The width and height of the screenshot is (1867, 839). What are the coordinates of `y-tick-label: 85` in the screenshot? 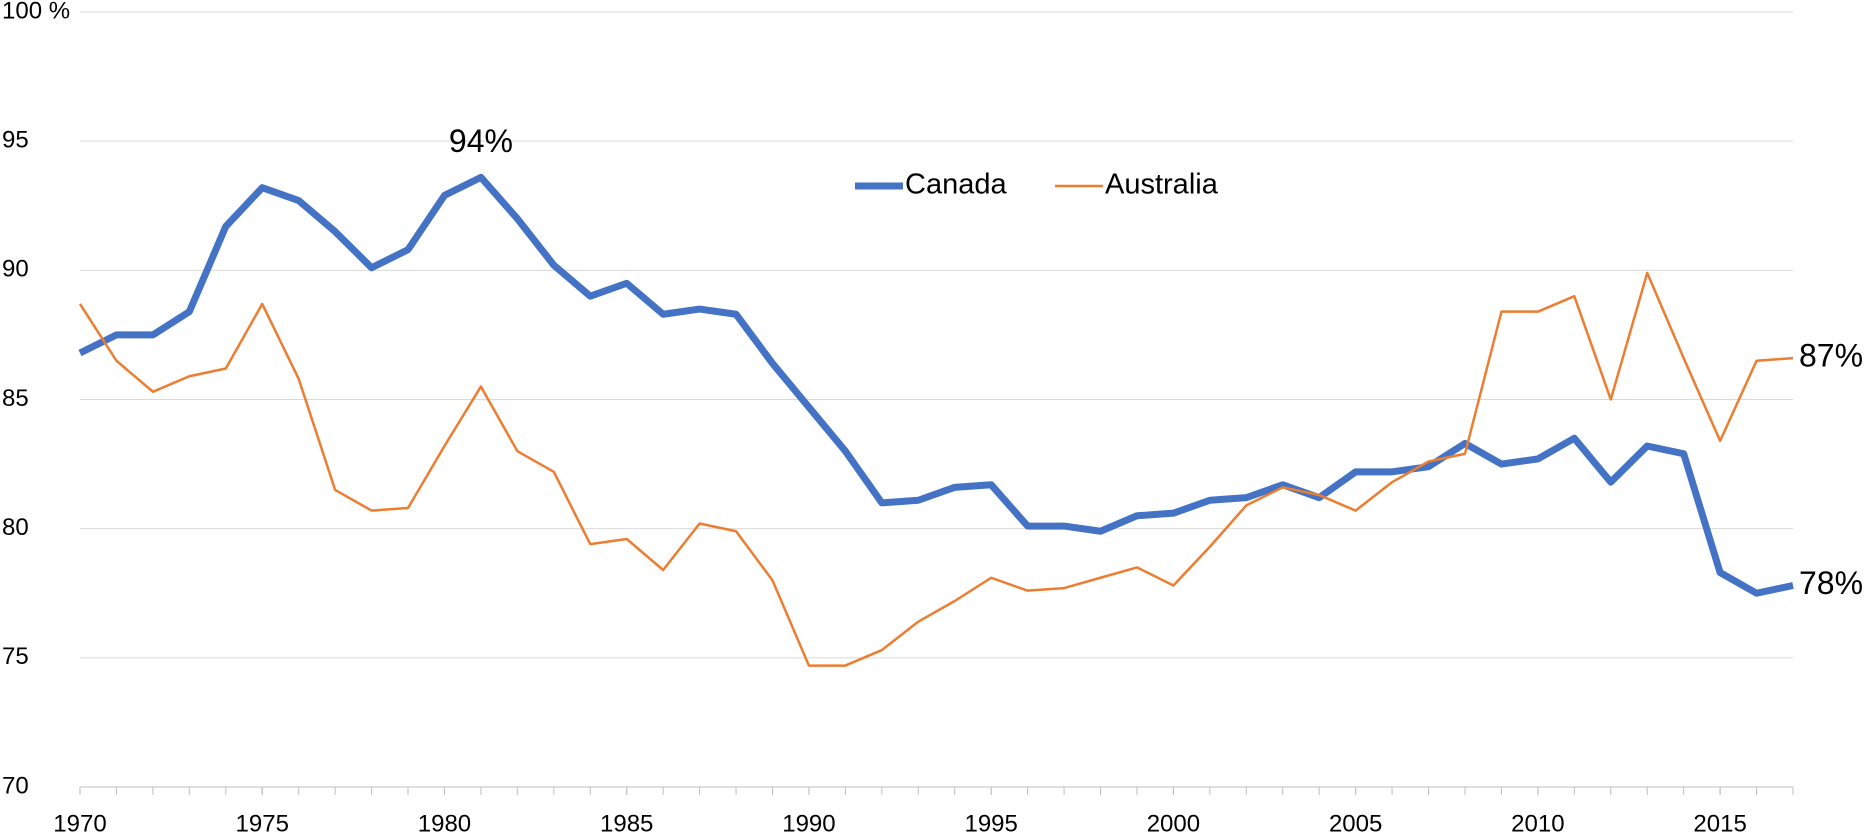 It's located at (15, 398).